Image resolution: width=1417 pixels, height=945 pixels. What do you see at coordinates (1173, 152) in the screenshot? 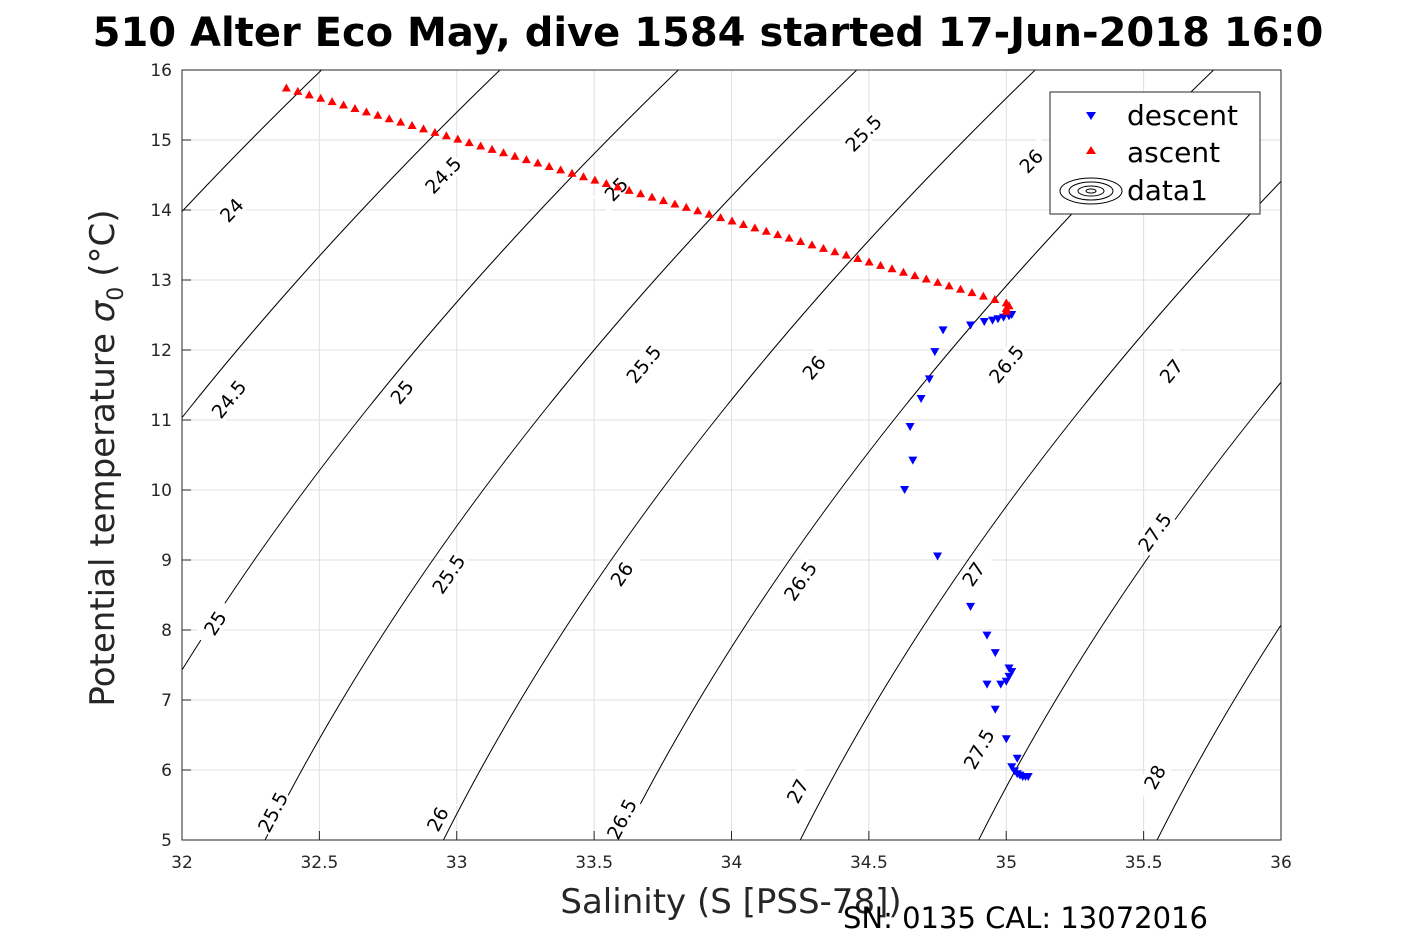
I see `legend-entry-ascent: ascent` at bounding box center [1173, 152].